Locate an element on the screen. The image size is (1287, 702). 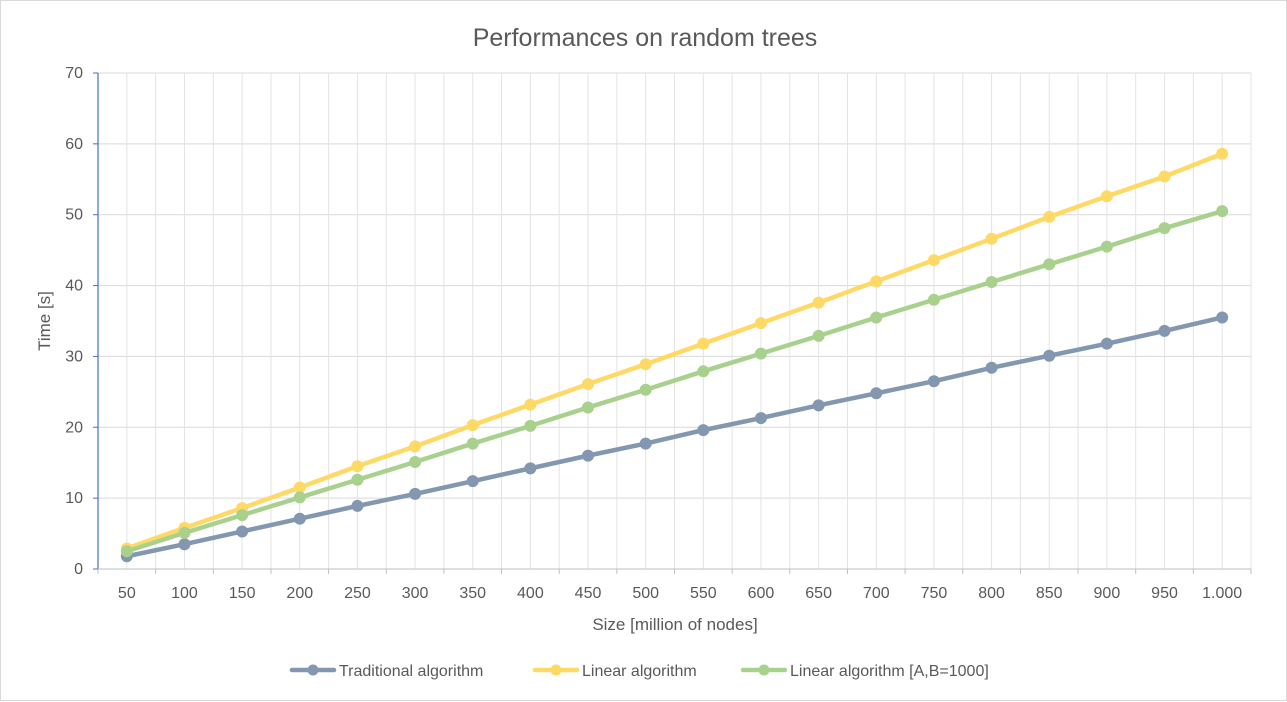
y-axis-title: Time [s] is located at coordinates (44, 321).